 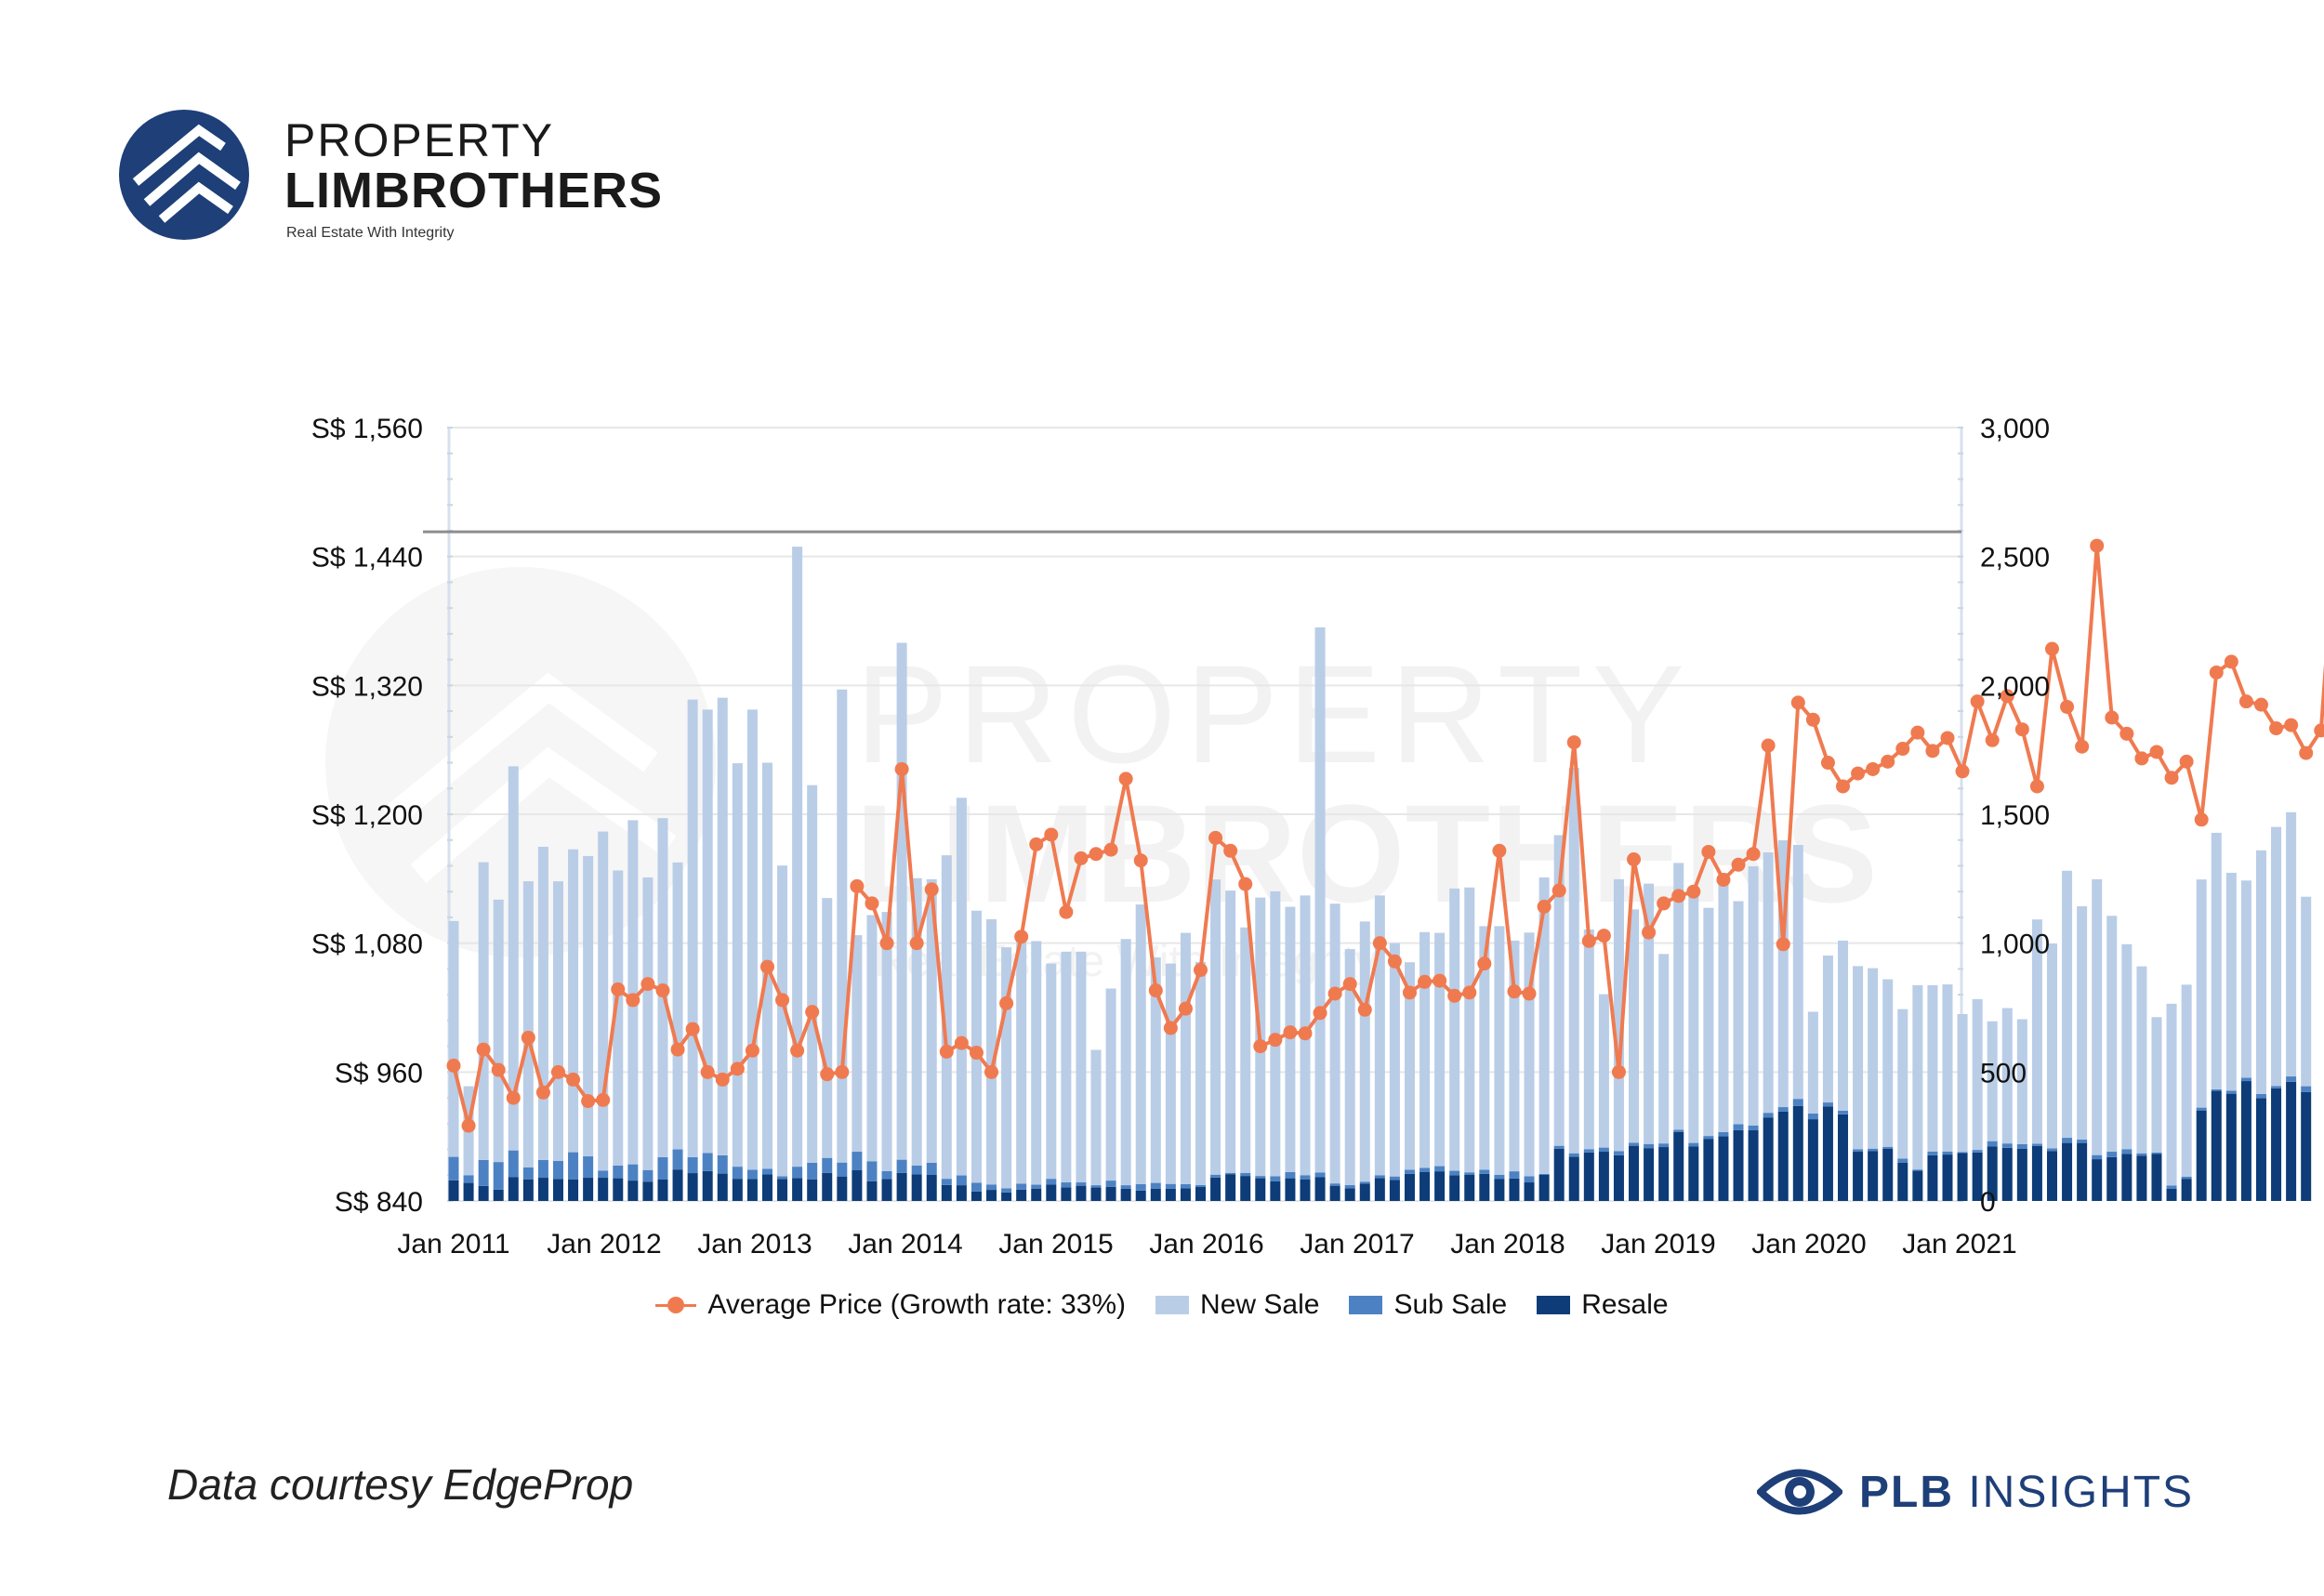 What do you see at coordinates (1603, 1304) in the screenshot?
I see `legend-item-resale: Resale` at bounding box center [1603, 1304].